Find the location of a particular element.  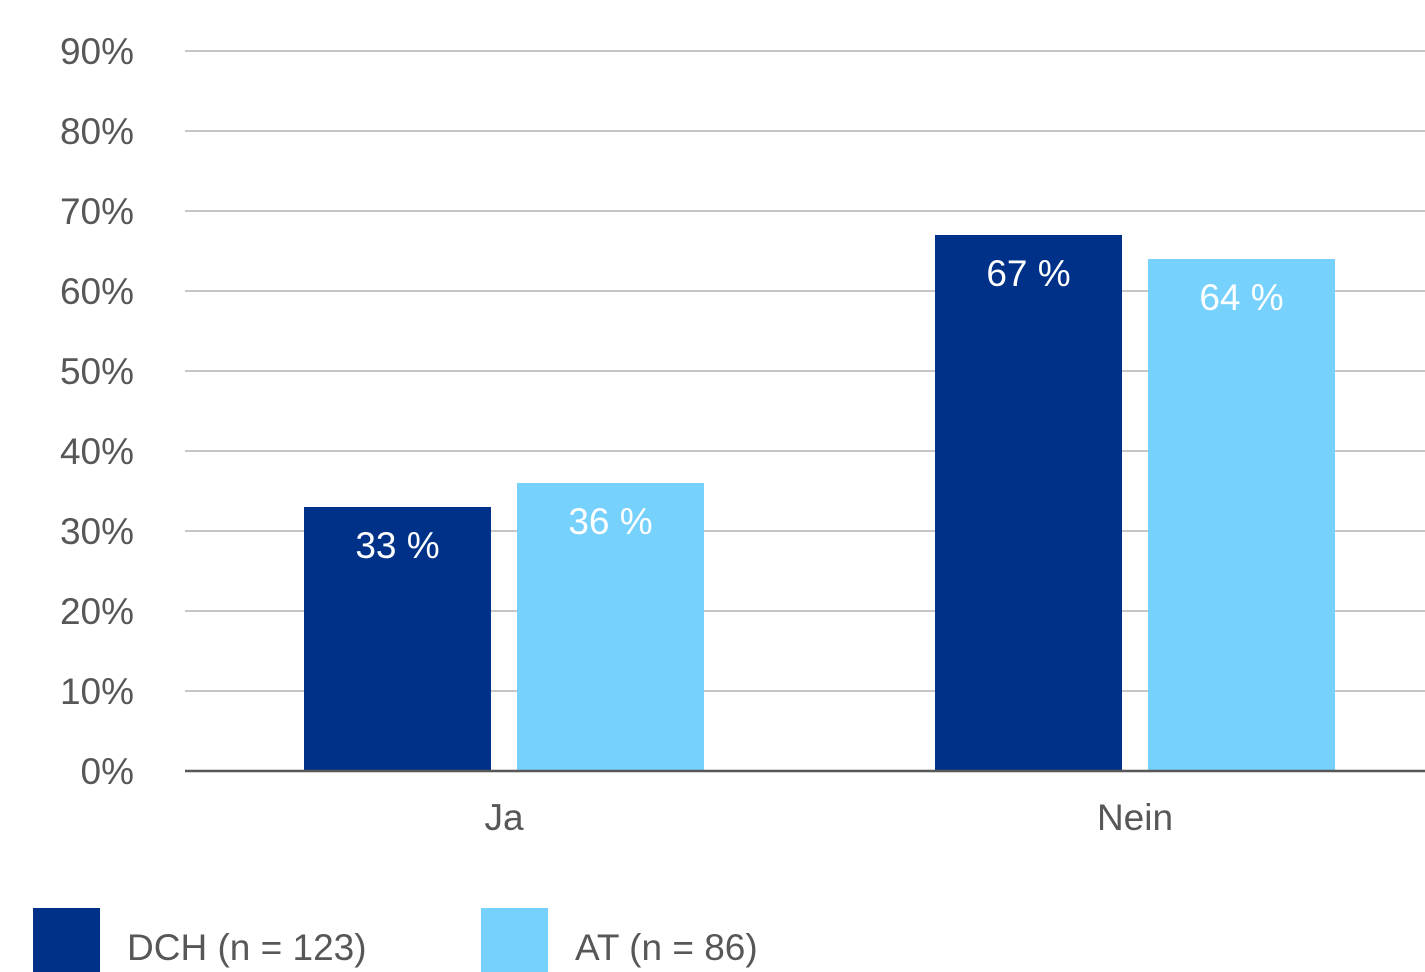

data-label: 64 % is located at coordinates (1241, 297).